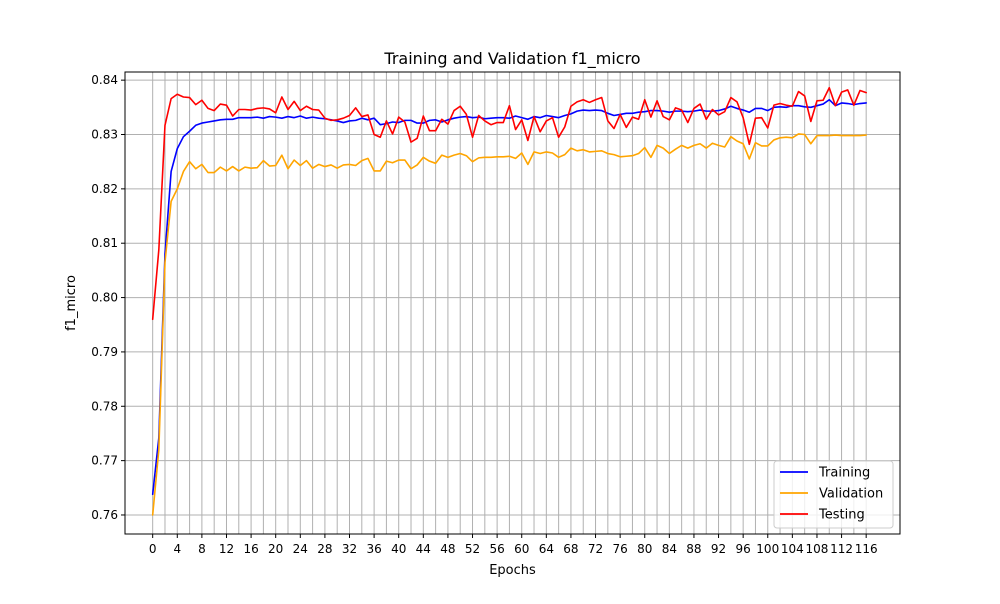  What do you see at coordinates (104, 406) in the screenshot?
I see `y-tick-label: 0.78` at bounding box center [104, 406].